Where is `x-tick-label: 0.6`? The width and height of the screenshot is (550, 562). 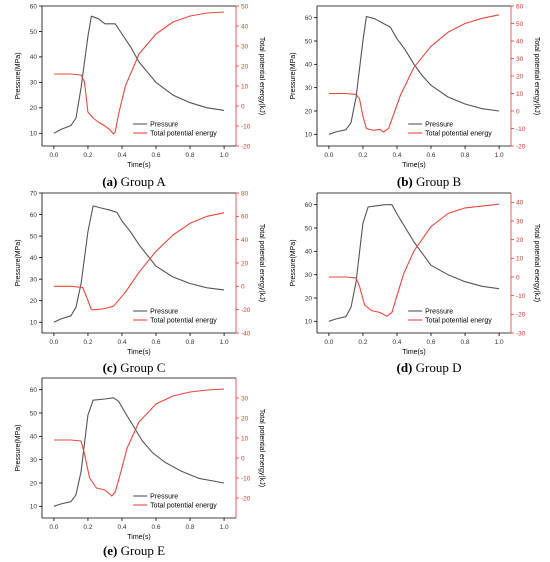 x-tick-label: 0.6 is located at coordinates (430, 342).